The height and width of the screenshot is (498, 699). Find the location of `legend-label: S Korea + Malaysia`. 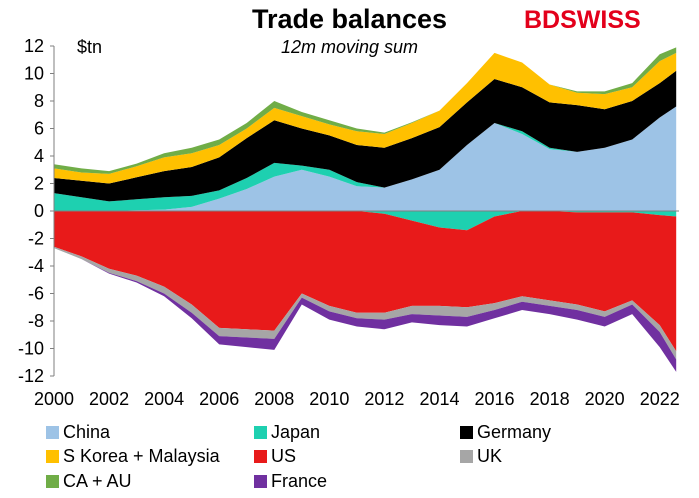

legend-label: S Korea + Malaysia is located at coordinates (141, 455).